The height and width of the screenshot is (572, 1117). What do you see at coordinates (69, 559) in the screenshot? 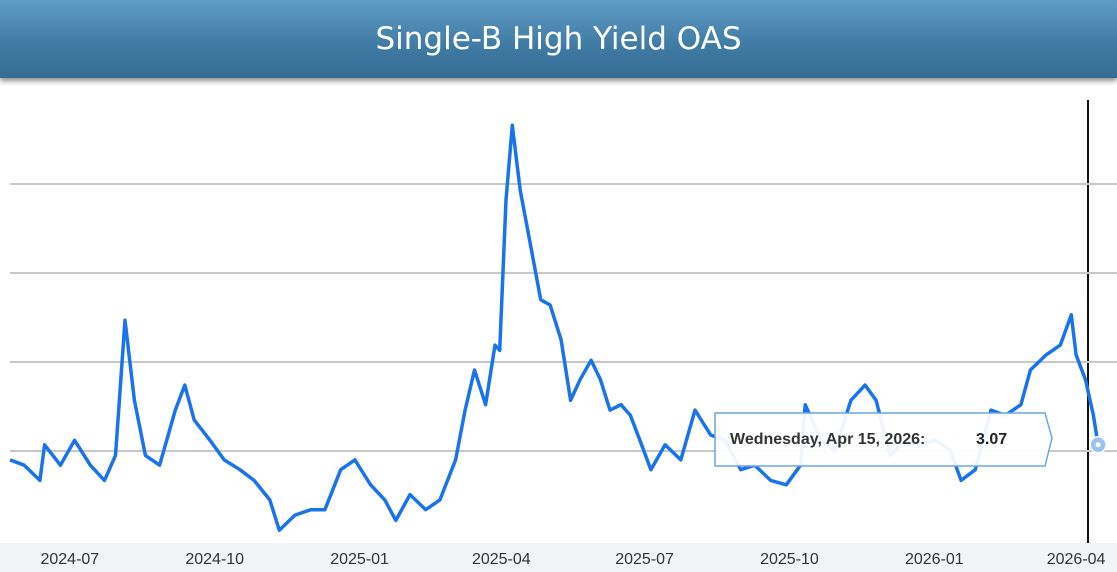
I see `x-tick-label: 2024-07` at bounding box center [69, 559].